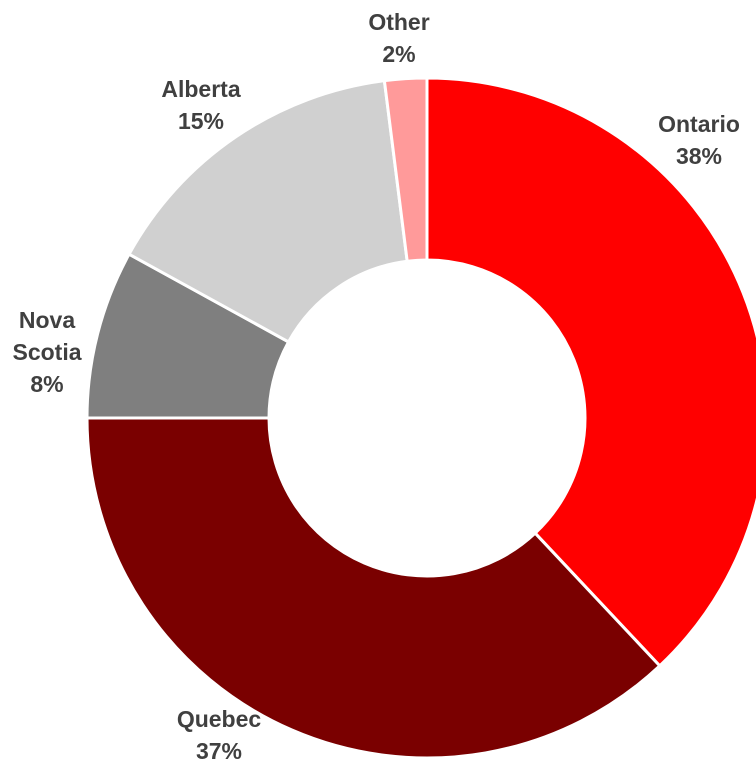 Image resolution: width=756 pixels, height=775 pixels. What do you see at coordinates (46, 384) in the screenshot?
I see `slice-percent: 8%` at bounding box center [46, 384].